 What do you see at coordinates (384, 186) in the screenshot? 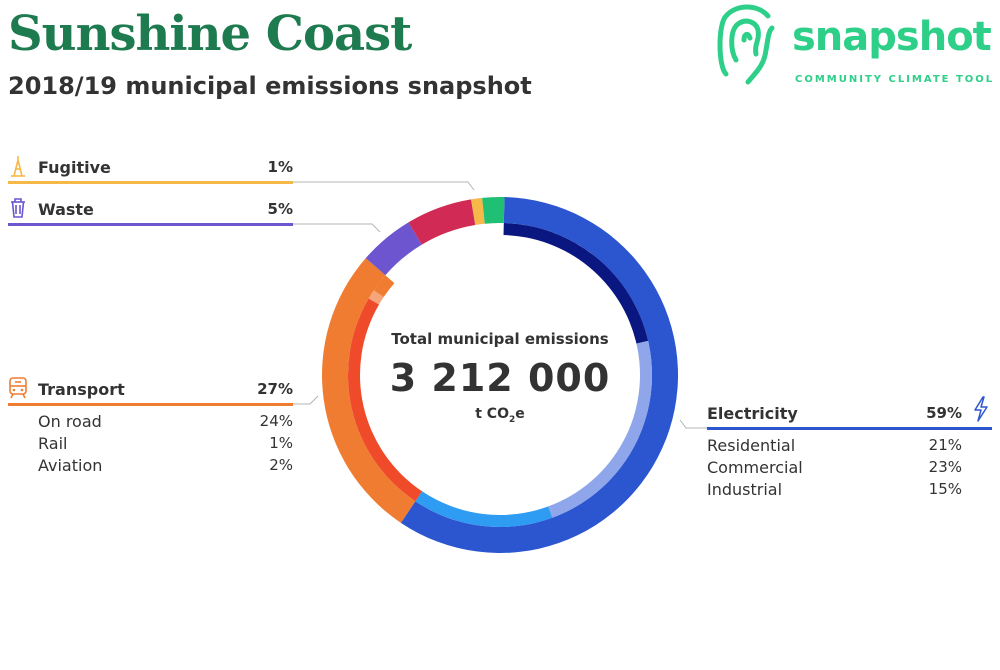
I see `leader-line-fugitive` at bounding box center [384, 186].